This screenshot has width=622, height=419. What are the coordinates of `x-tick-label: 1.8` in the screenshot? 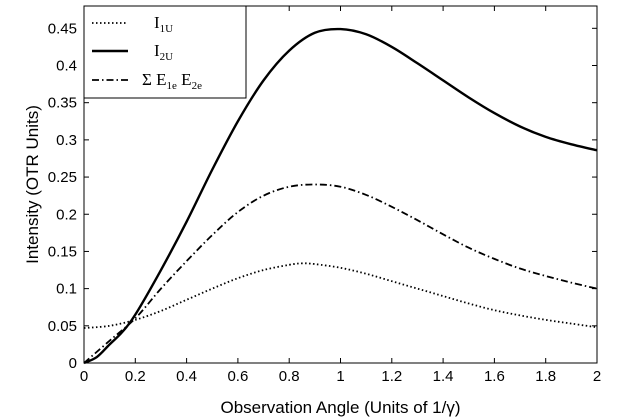 It's located at (545, 376).